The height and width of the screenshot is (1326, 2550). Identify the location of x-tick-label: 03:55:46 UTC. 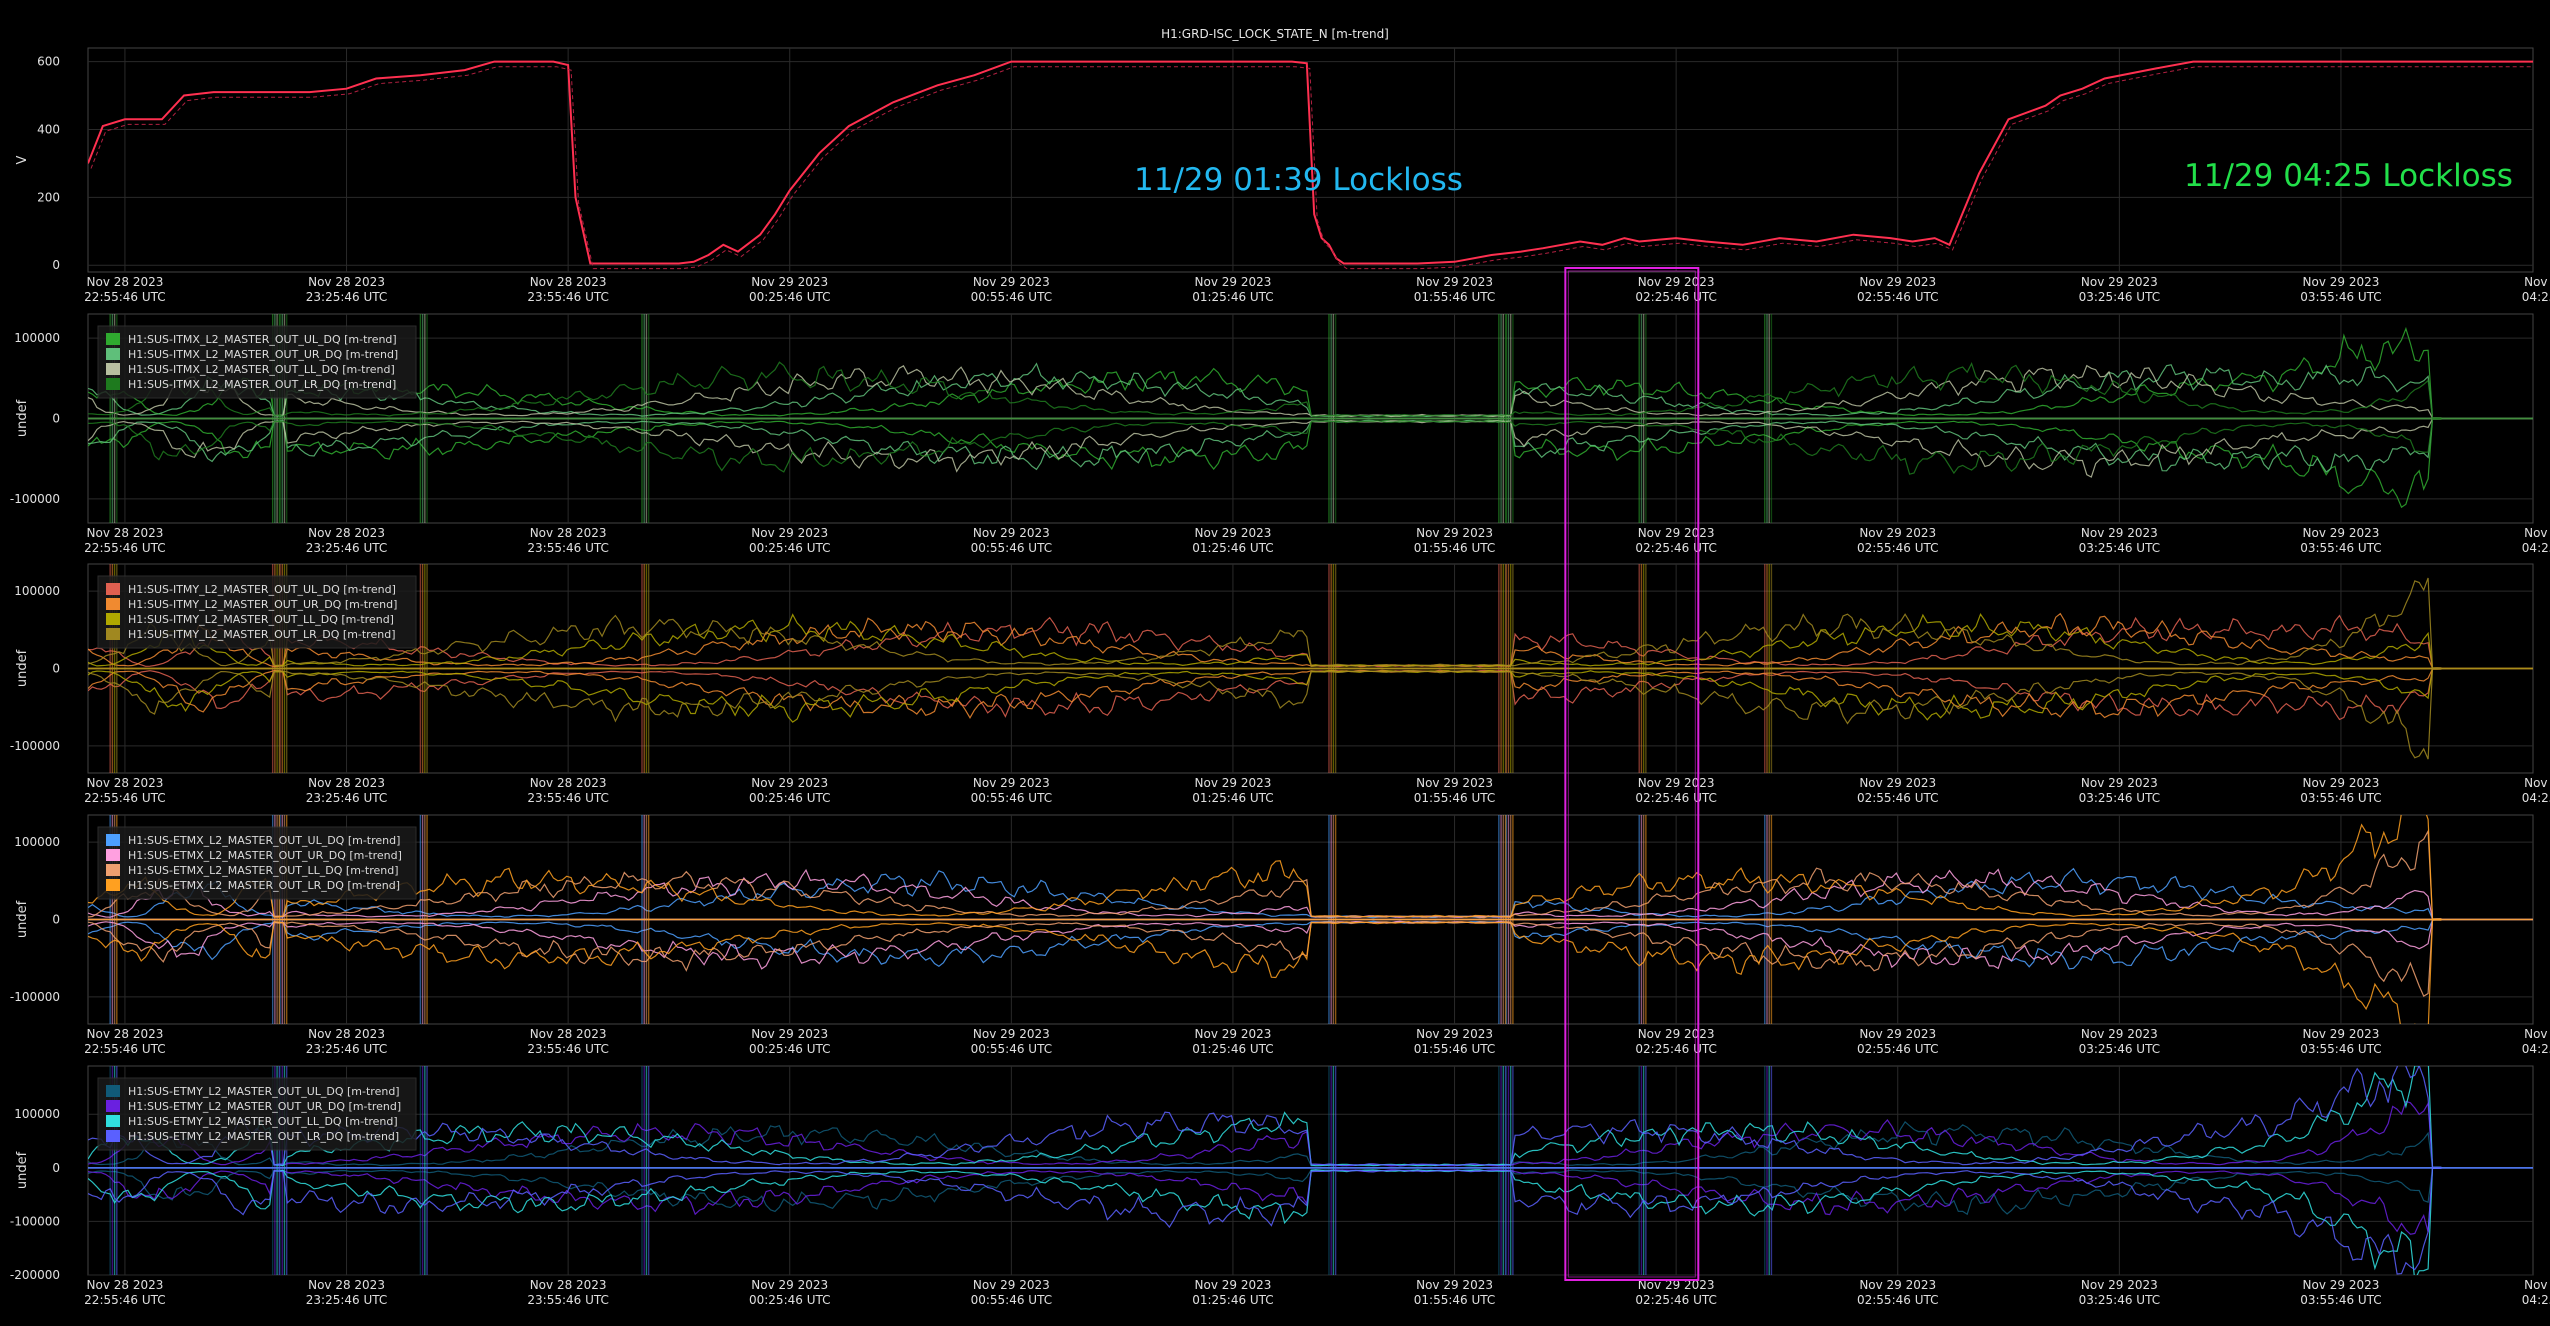
(2341, 1049).